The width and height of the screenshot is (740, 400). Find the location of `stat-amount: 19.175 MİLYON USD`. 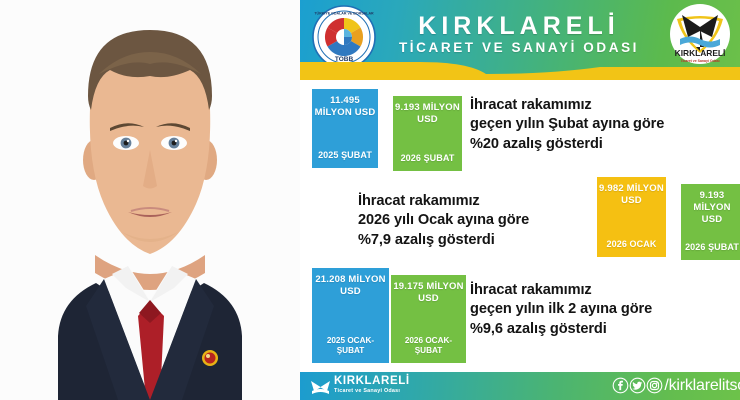

stat-amount: 19.175 MİLYON USD is located at coordinates (428, 293).